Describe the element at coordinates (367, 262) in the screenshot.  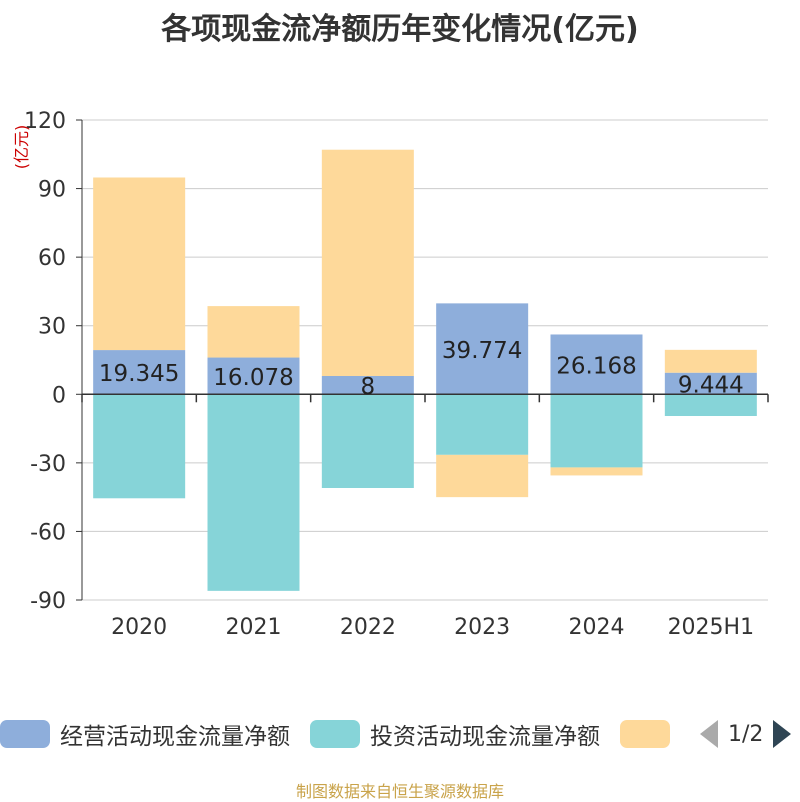
I see `bar-series-2-2022` at that location.